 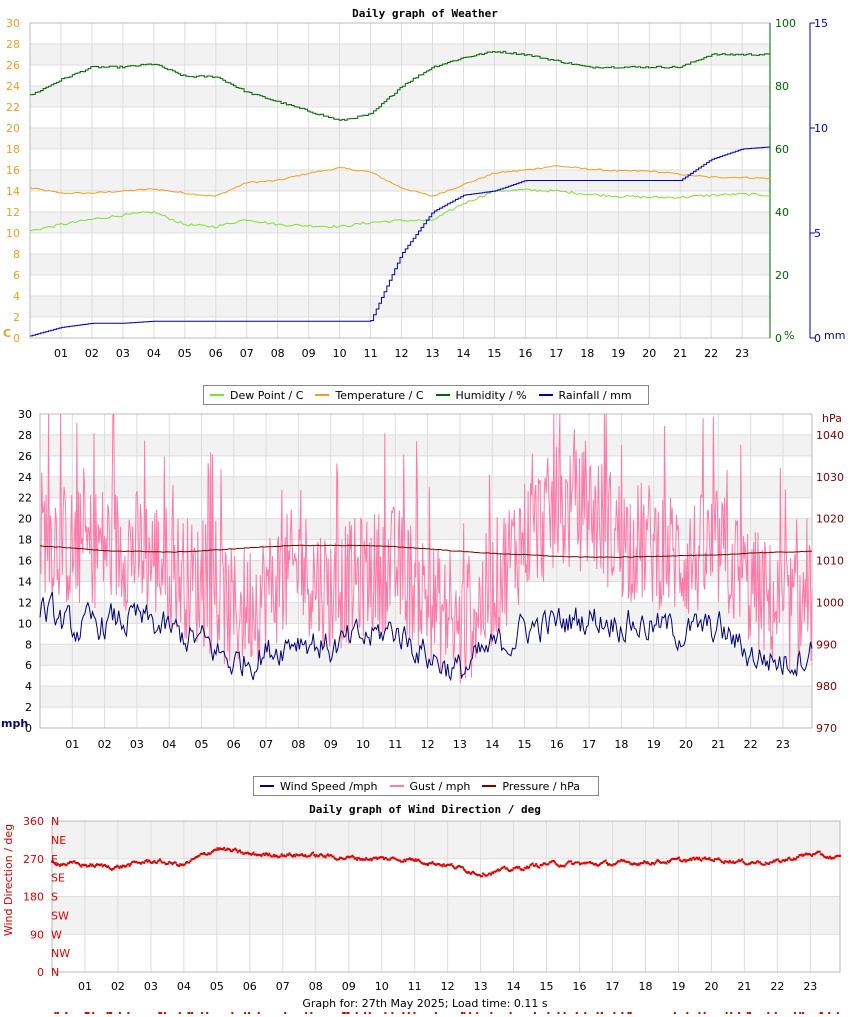 I want to click on dewpoint-line, so click(x=400, y=210).